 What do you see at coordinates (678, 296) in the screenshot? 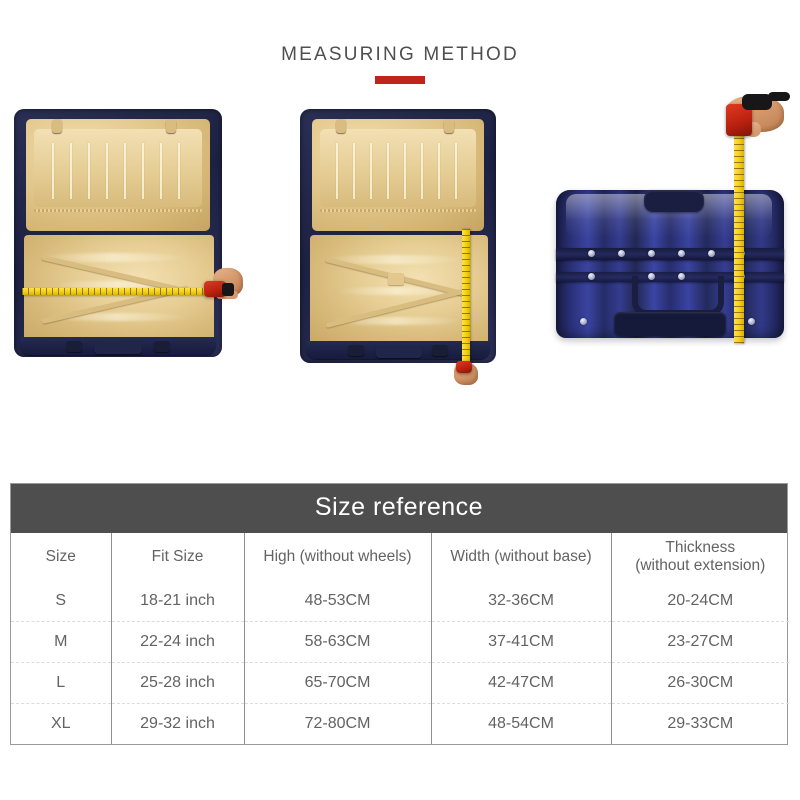
I see `suitcase-carry-handle` at bounding box center [678, 296].